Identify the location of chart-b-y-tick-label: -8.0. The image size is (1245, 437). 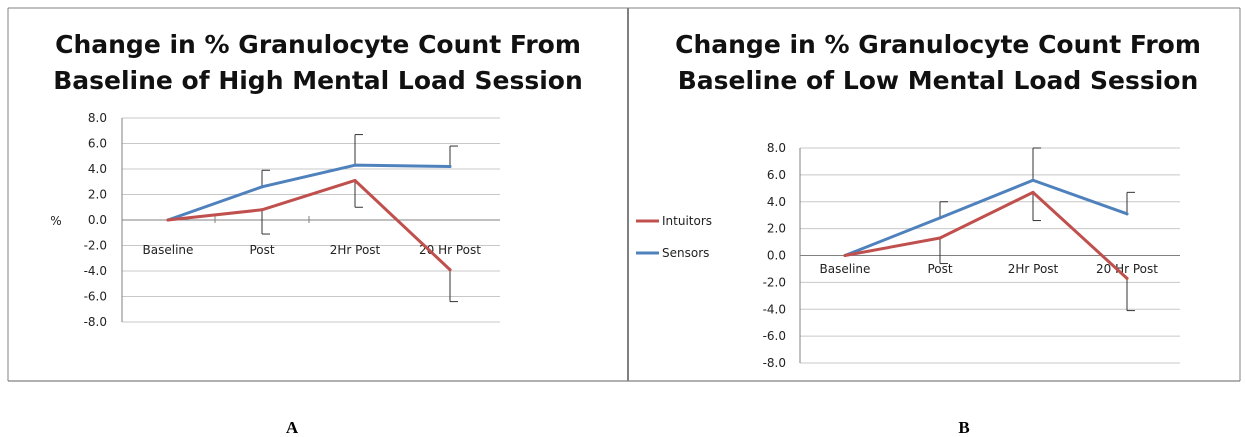
(774, 363).